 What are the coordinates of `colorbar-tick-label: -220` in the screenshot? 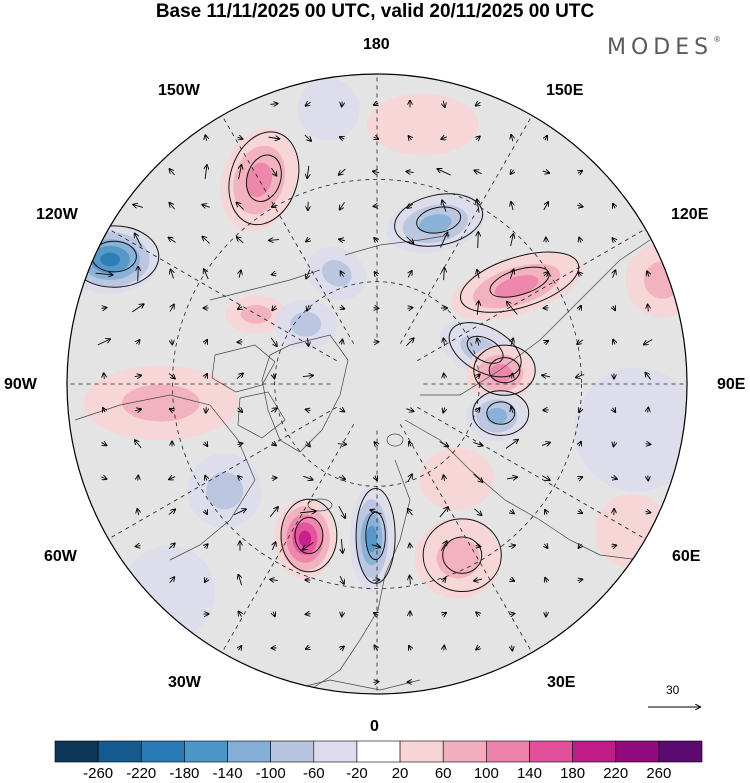 It's located at (141, 773).